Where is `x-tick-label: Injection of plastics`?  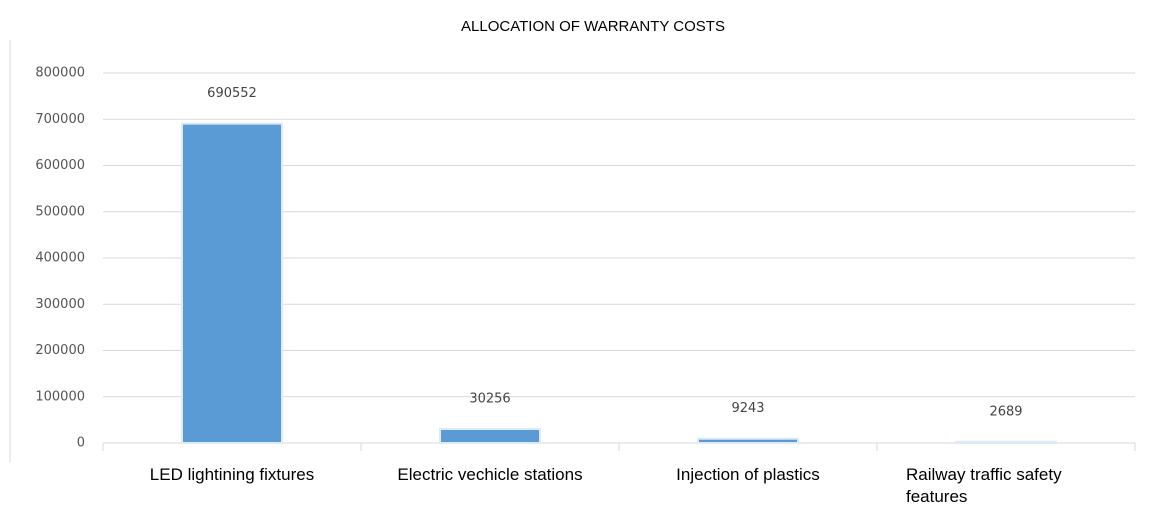
x-tick-label: Injection of plastics is located at coordinates (748, 475).